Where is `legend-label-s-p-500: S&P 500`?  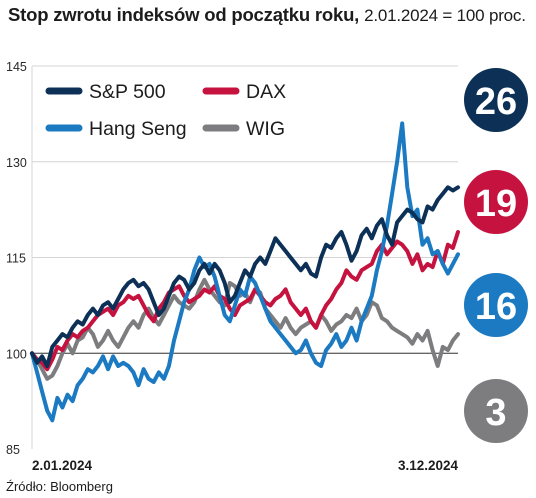
legend-label-s-p-500: S&P 500 is located at coordinates (127, 92).